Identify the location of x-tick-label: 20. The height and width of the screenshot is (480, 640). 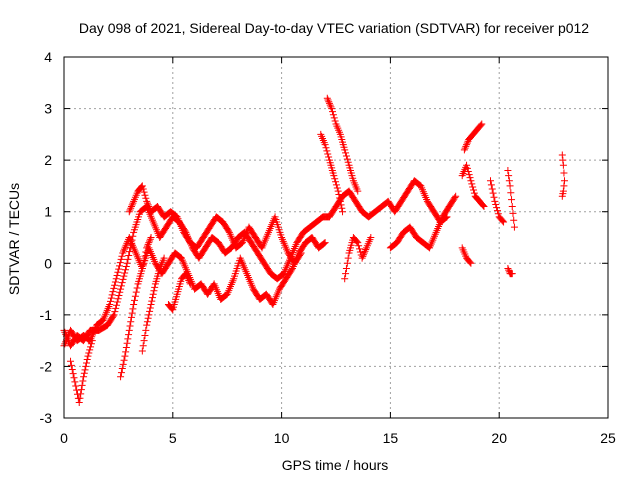
(499, 438).